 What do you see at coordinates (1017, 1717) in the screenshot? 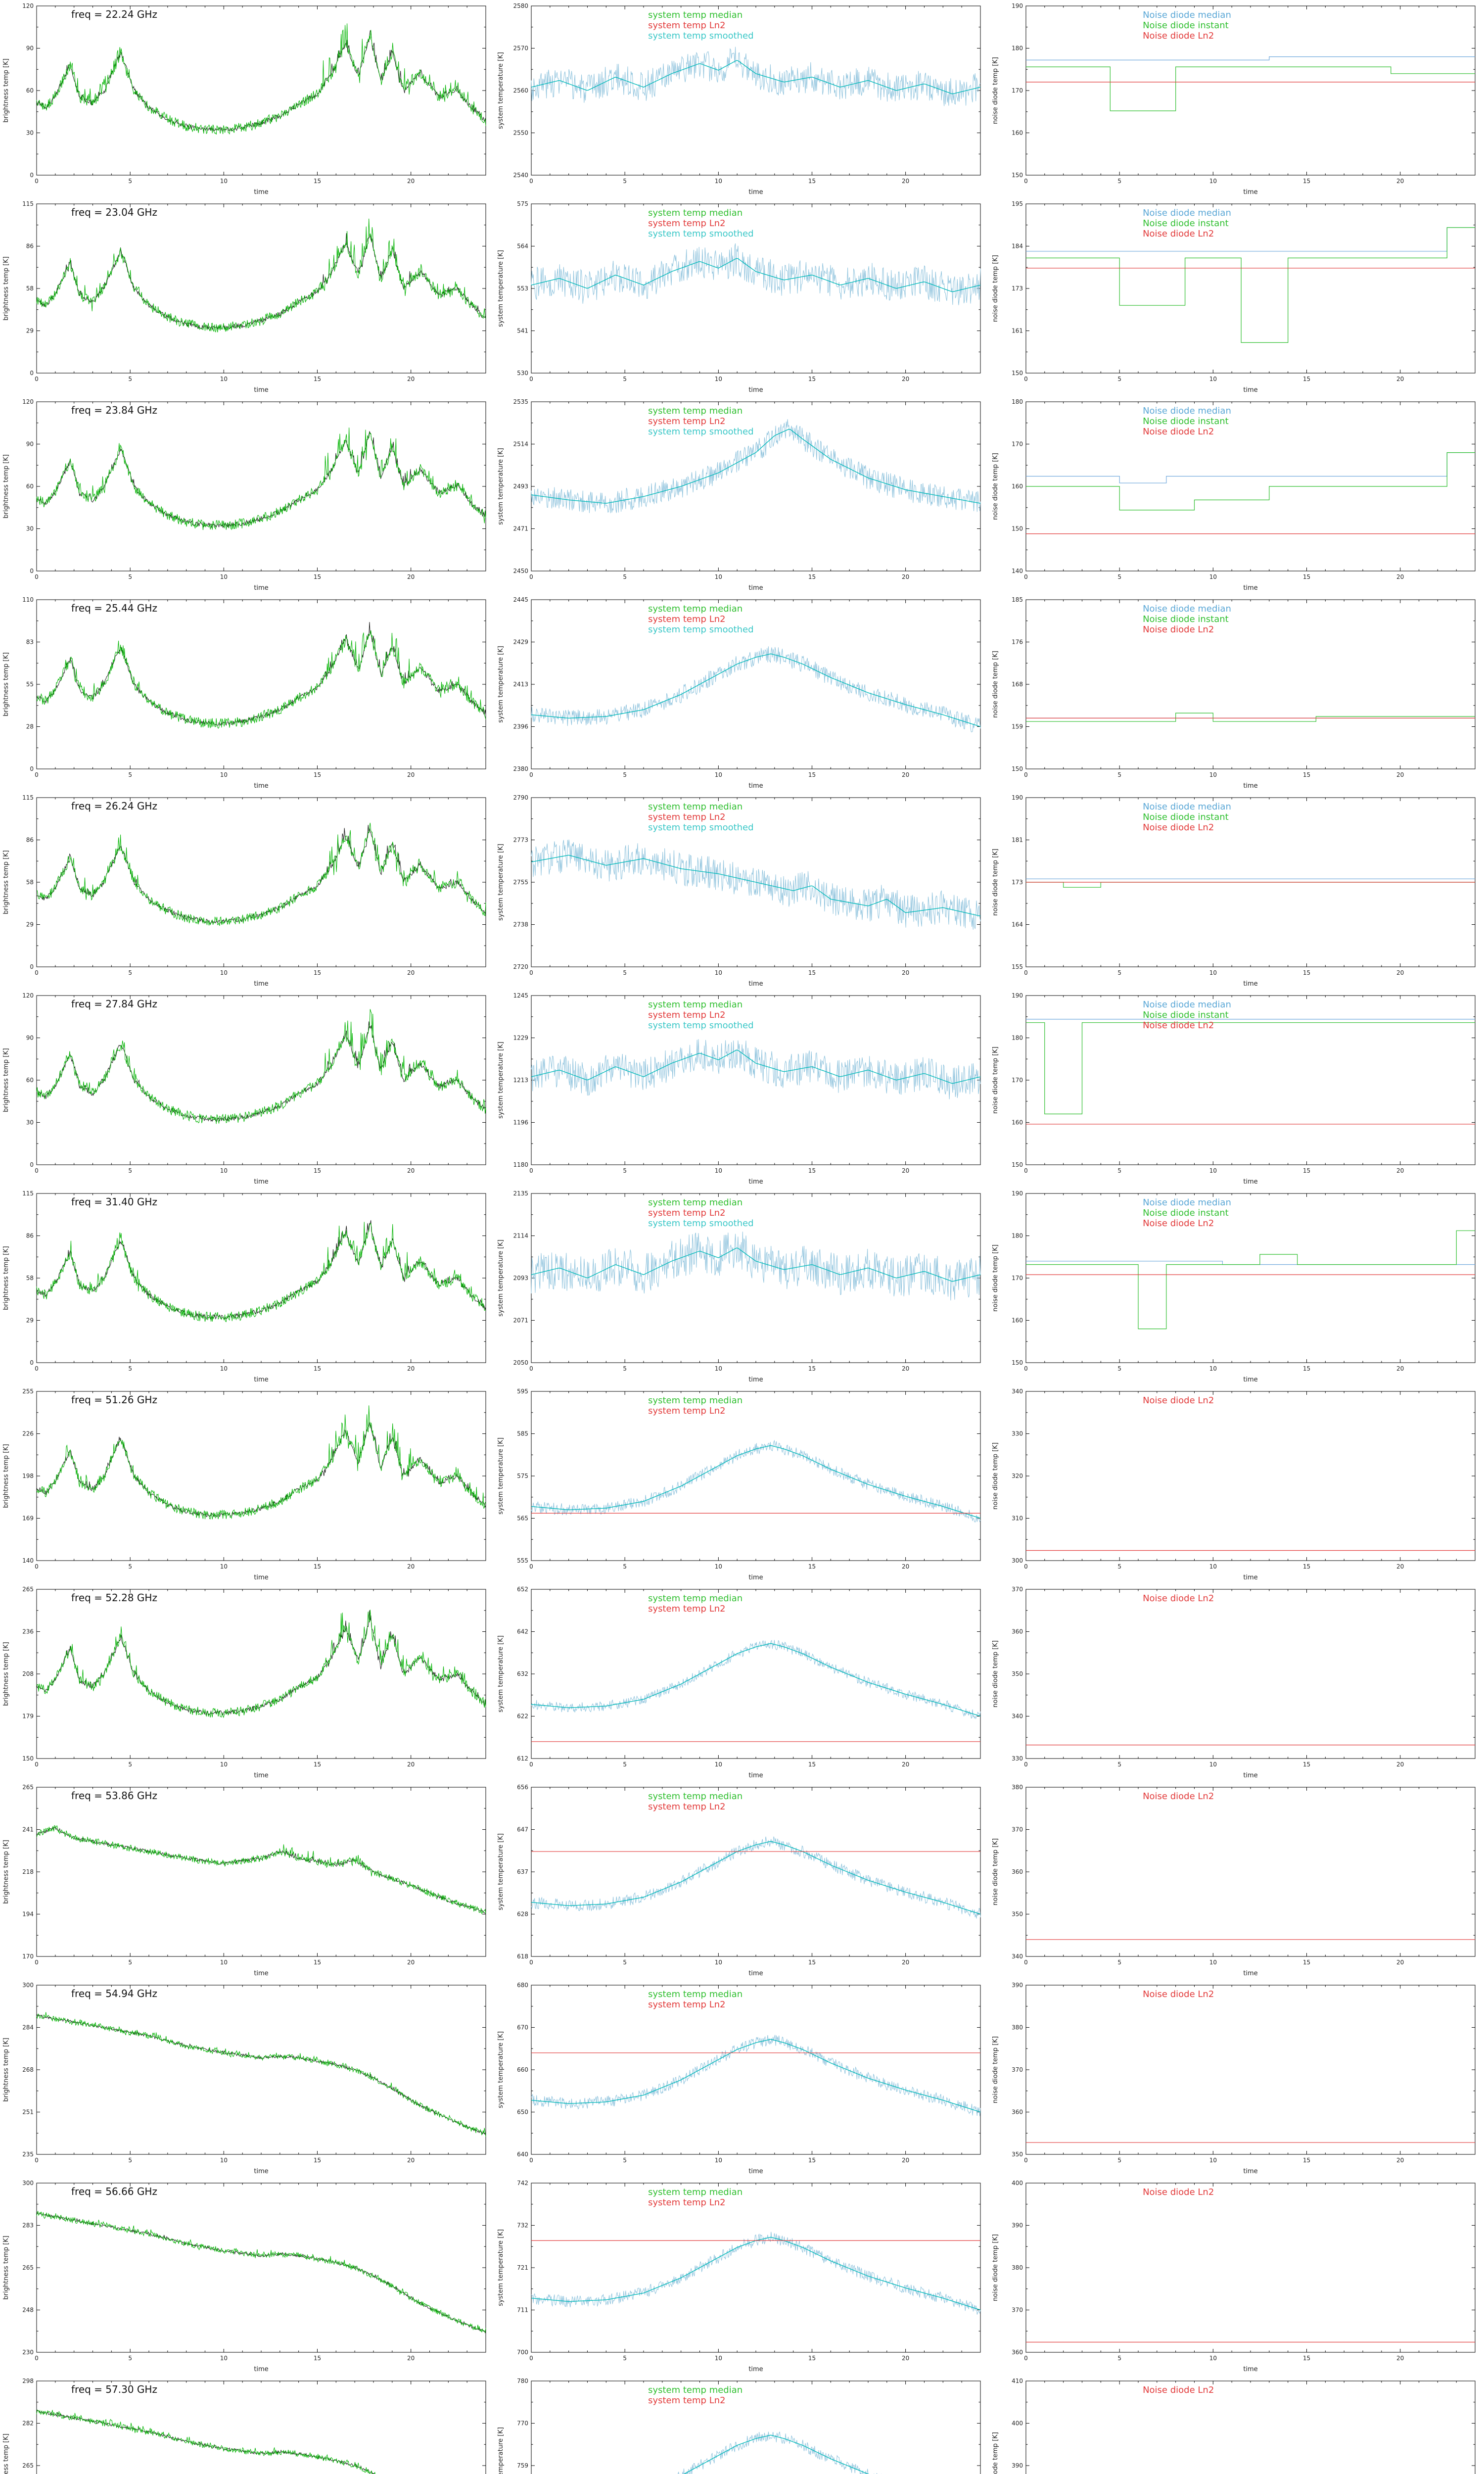
I see `svg-text: 340` at bounding box center [1017, 1717].